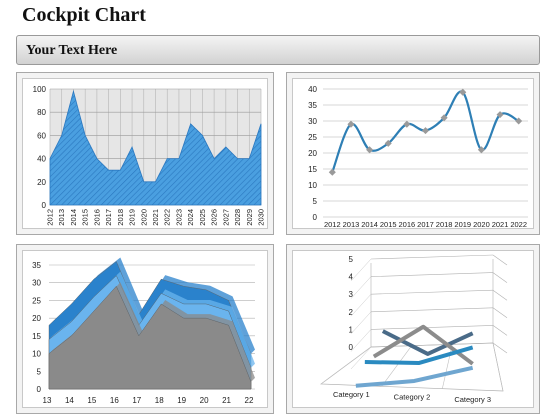  What do you see at coordinates (351, 312) in the screenshot?
I see `y-tick-label: 2` at bounding box center [351, 312].